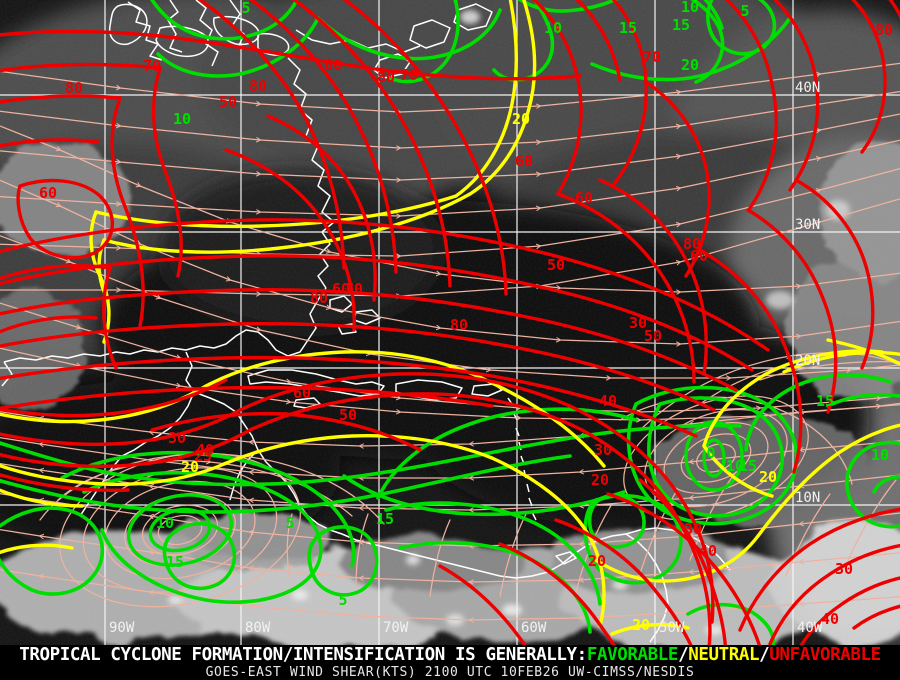  I want to click on latitude-label: 20N, so click(807, 361).